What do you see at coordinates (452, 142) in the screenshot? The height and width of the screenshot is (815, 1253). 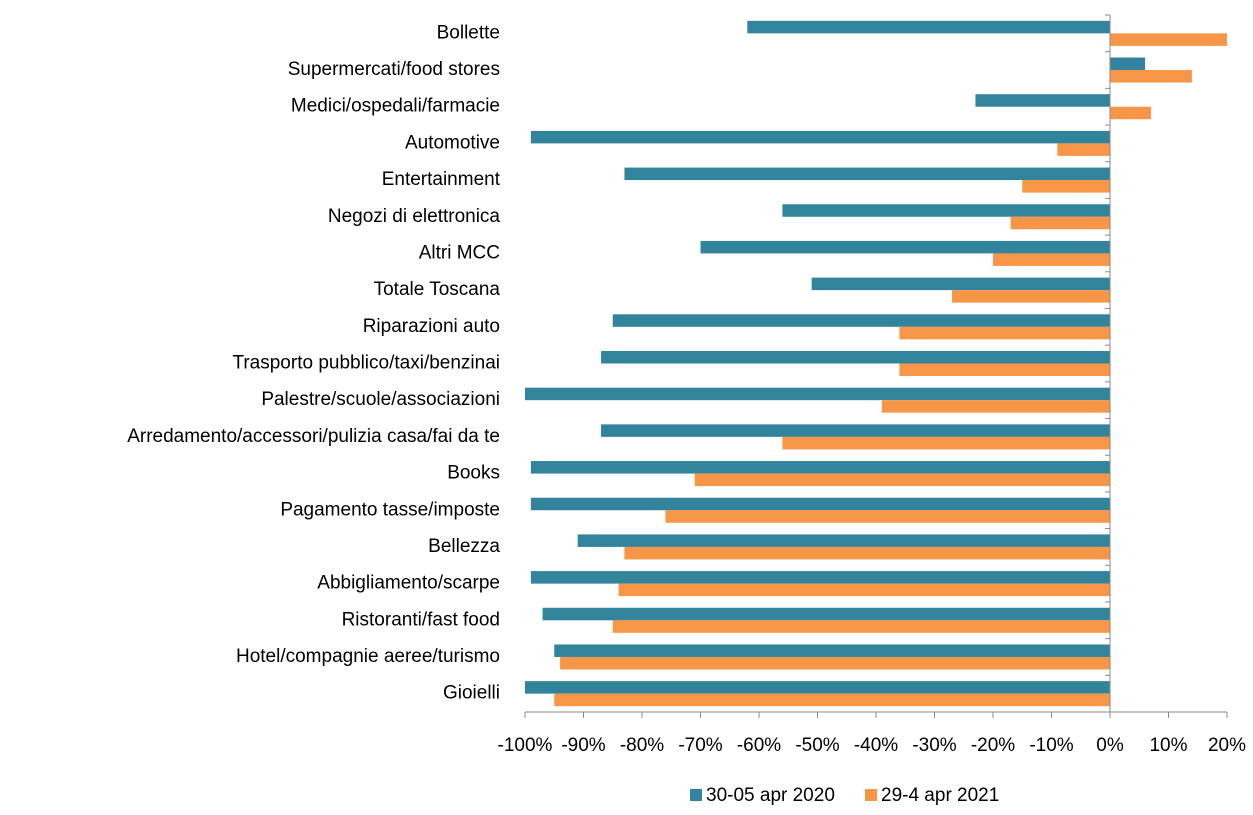 I see `y-tick-label: Automotive` at bounding box center [452, 142].